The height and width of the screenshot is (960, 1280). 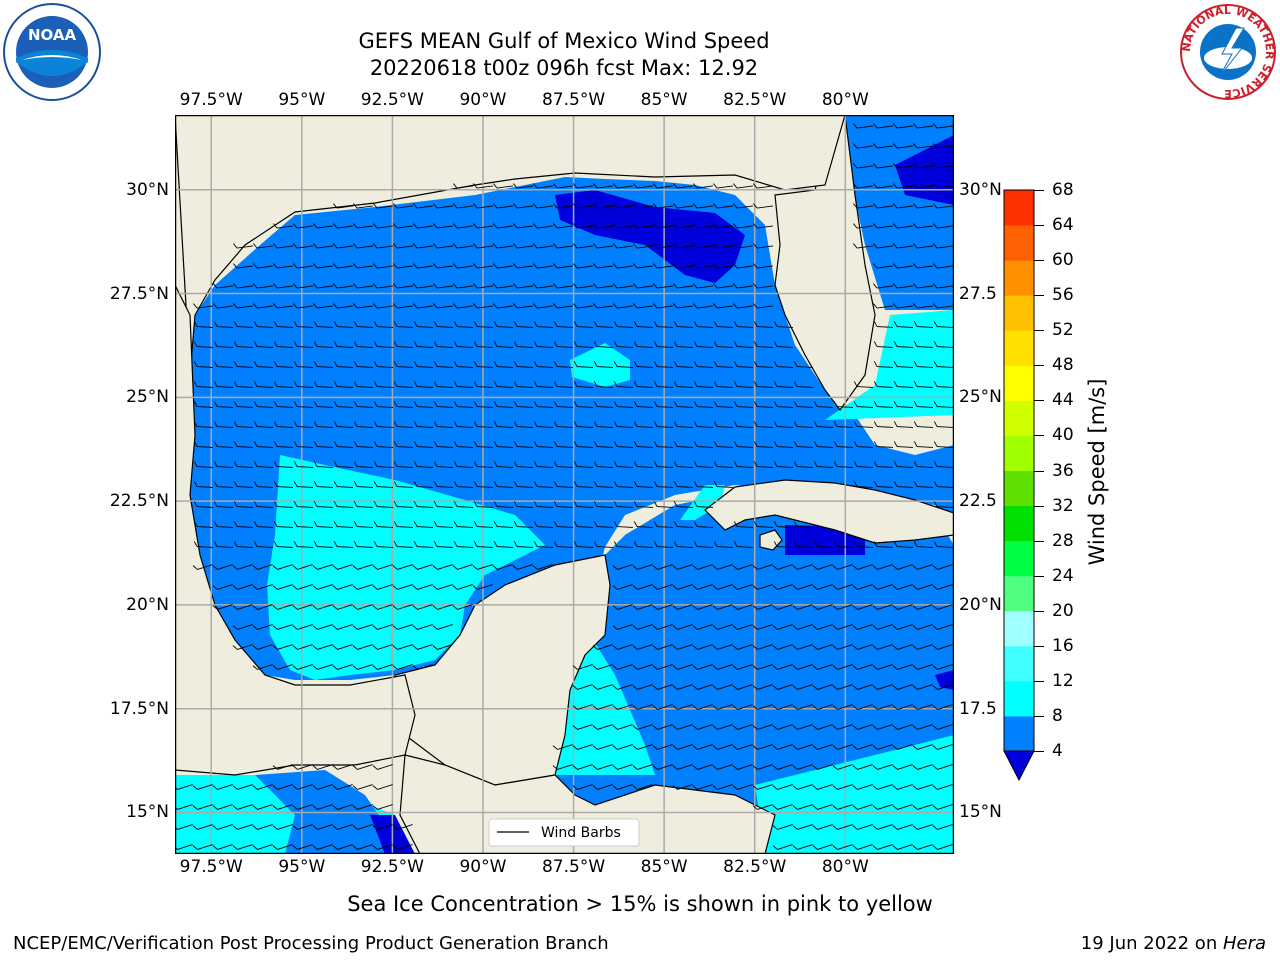 I want to click on lon-tick-top: 80°W, so click(x=845, y=100).